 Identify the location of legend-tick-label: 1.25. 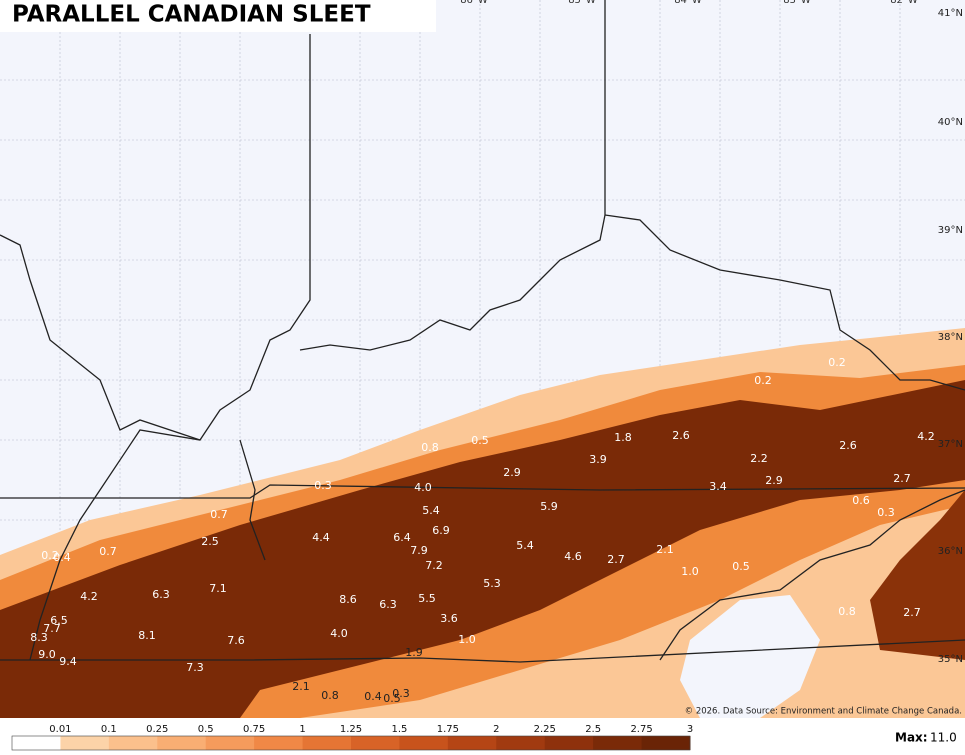
(351, 729).